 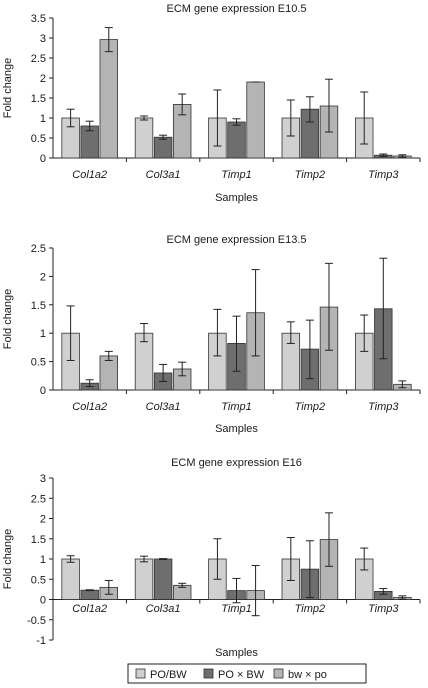 I want to click on legend-box, so click(x=247, y=673).